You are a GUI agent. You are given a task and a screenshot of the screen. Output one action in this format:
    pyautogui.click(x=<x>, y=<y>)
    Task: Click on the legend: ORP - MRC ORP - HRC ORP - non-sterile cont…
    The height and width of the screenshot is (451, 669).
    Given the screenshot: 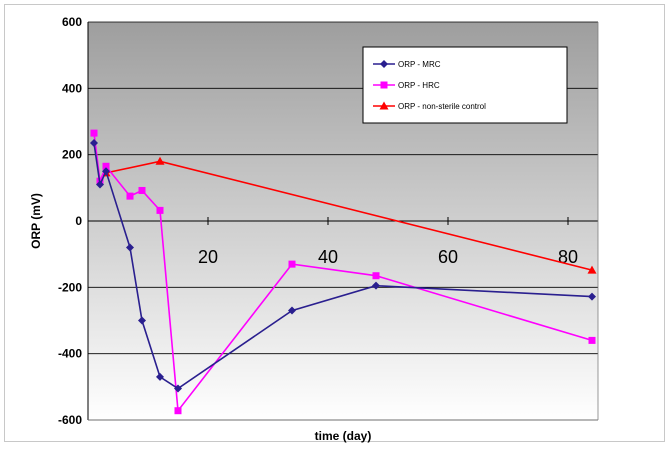 What is the action you would take?
    pyautogui.click(x=465, y=85)
    